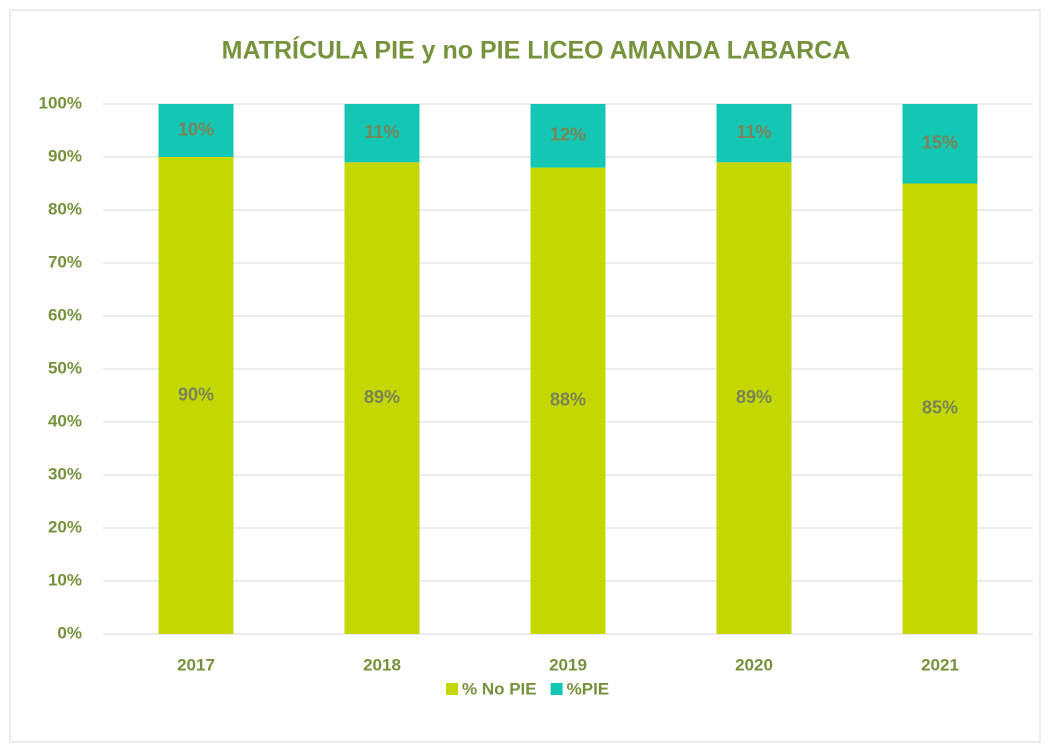 This screenshot has height=752, width=1050. What do you see at coordinates (196, 664) in the screenshot?
I see `x-tick-label: 2017` at bounding box center [196, 664].